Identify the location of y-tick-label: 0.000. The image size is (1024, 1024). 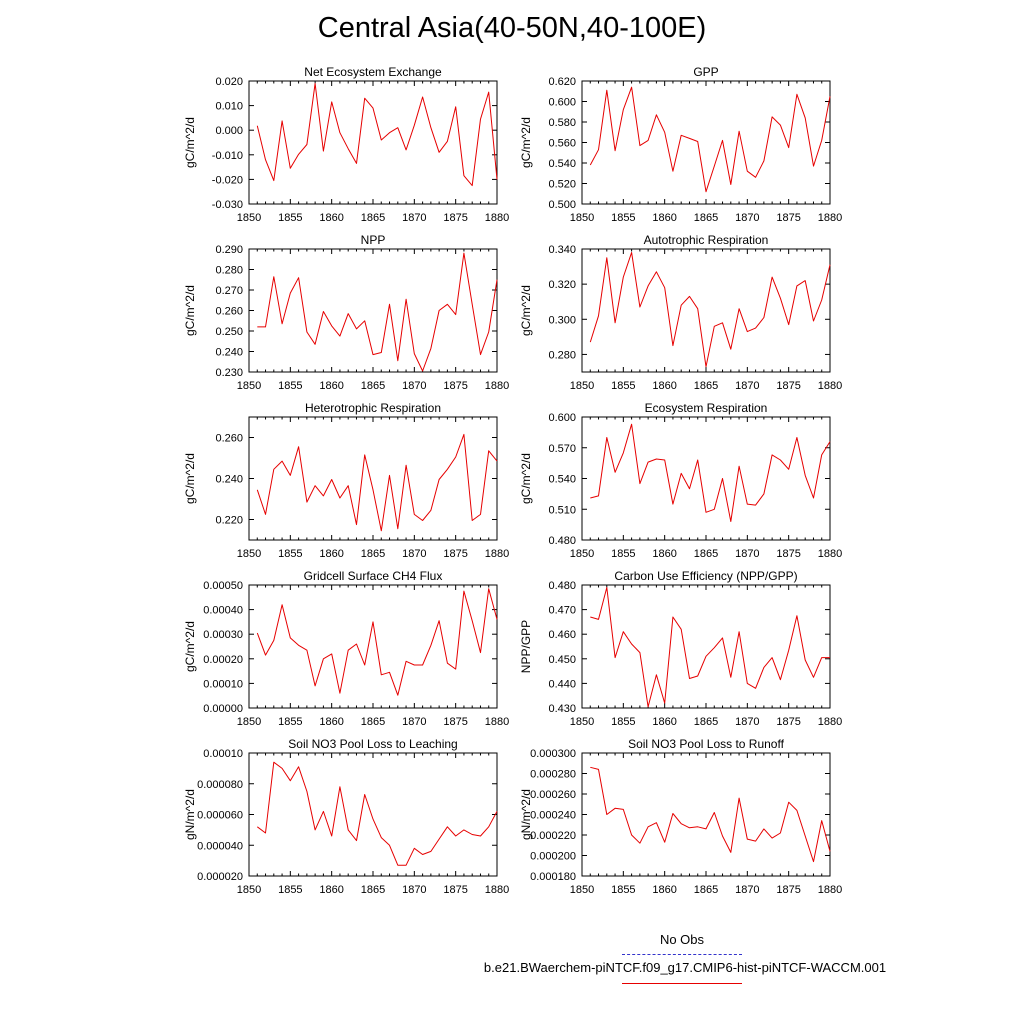
(229, 131).